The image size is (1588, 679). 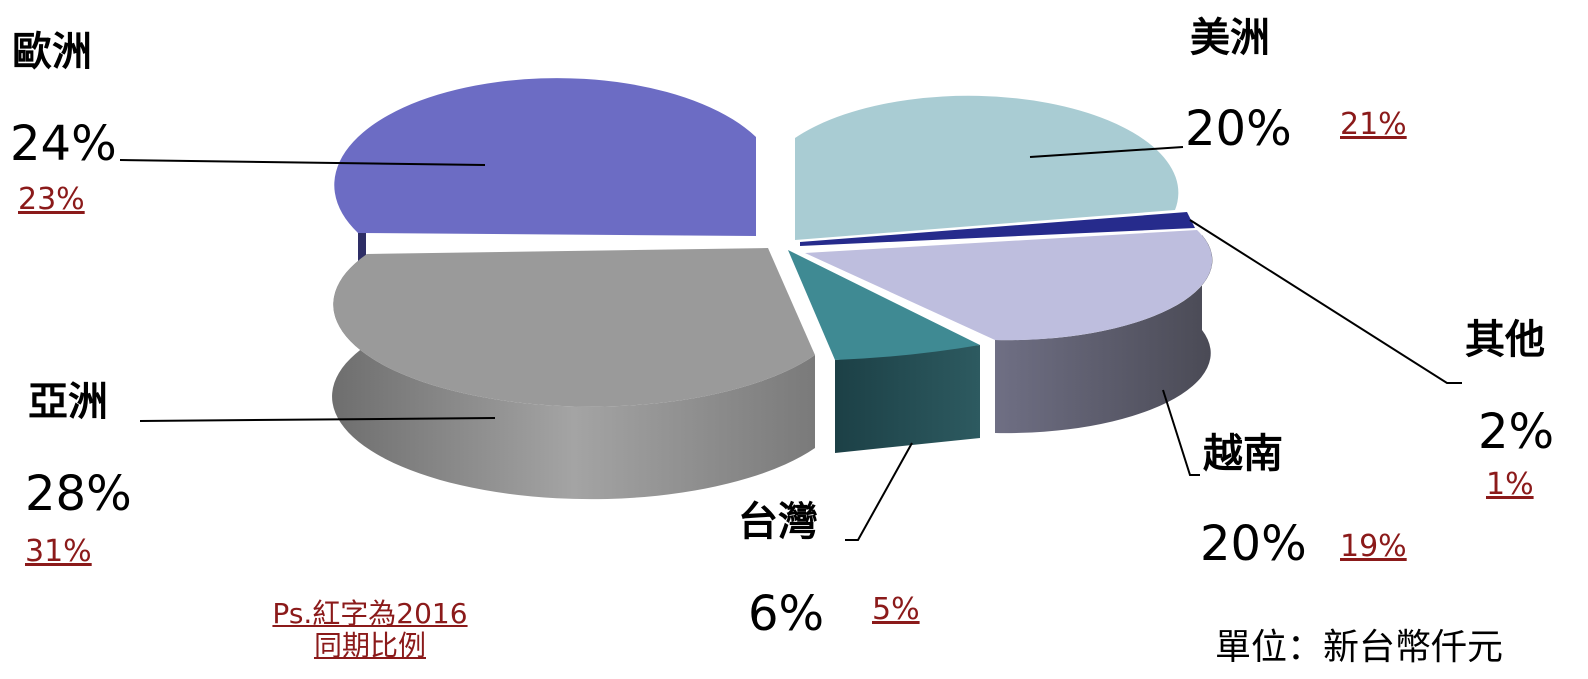 I want to click on previous-vietnam: 19%, so click(x=1373, y=546).